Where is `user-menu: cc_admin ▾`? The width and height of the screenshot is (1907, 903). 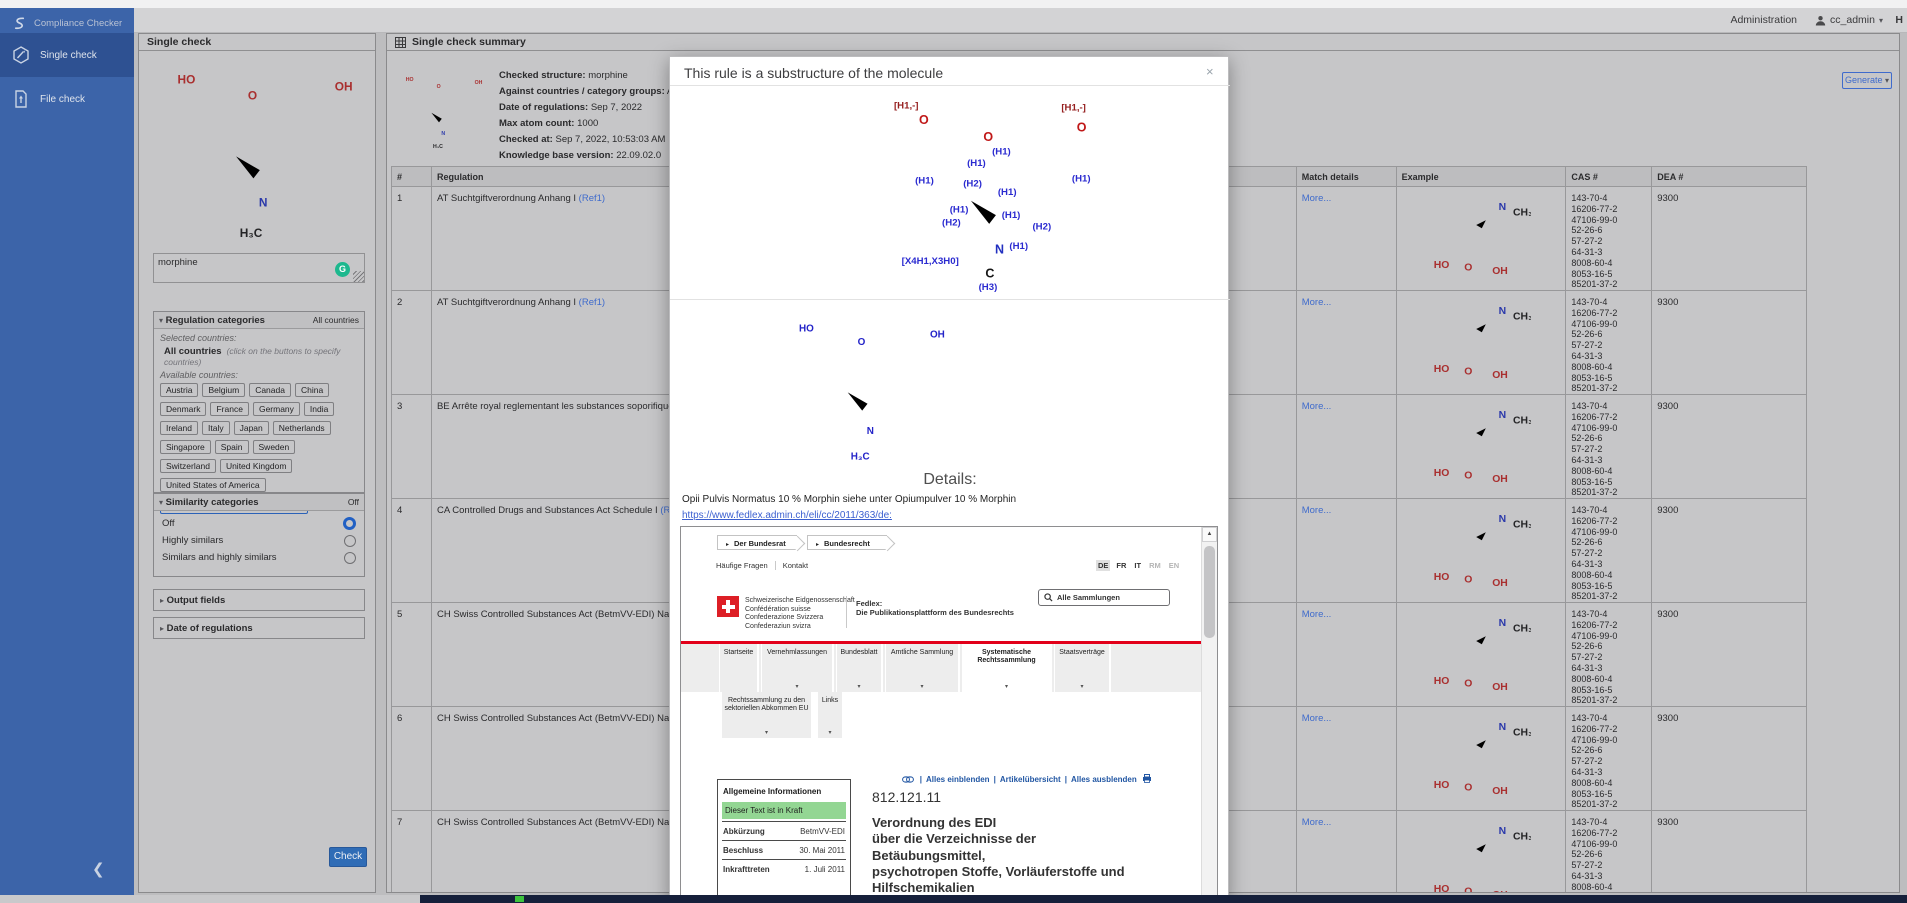
user-menu: cc_admin ▾ is located at coordinates (1849, 20).